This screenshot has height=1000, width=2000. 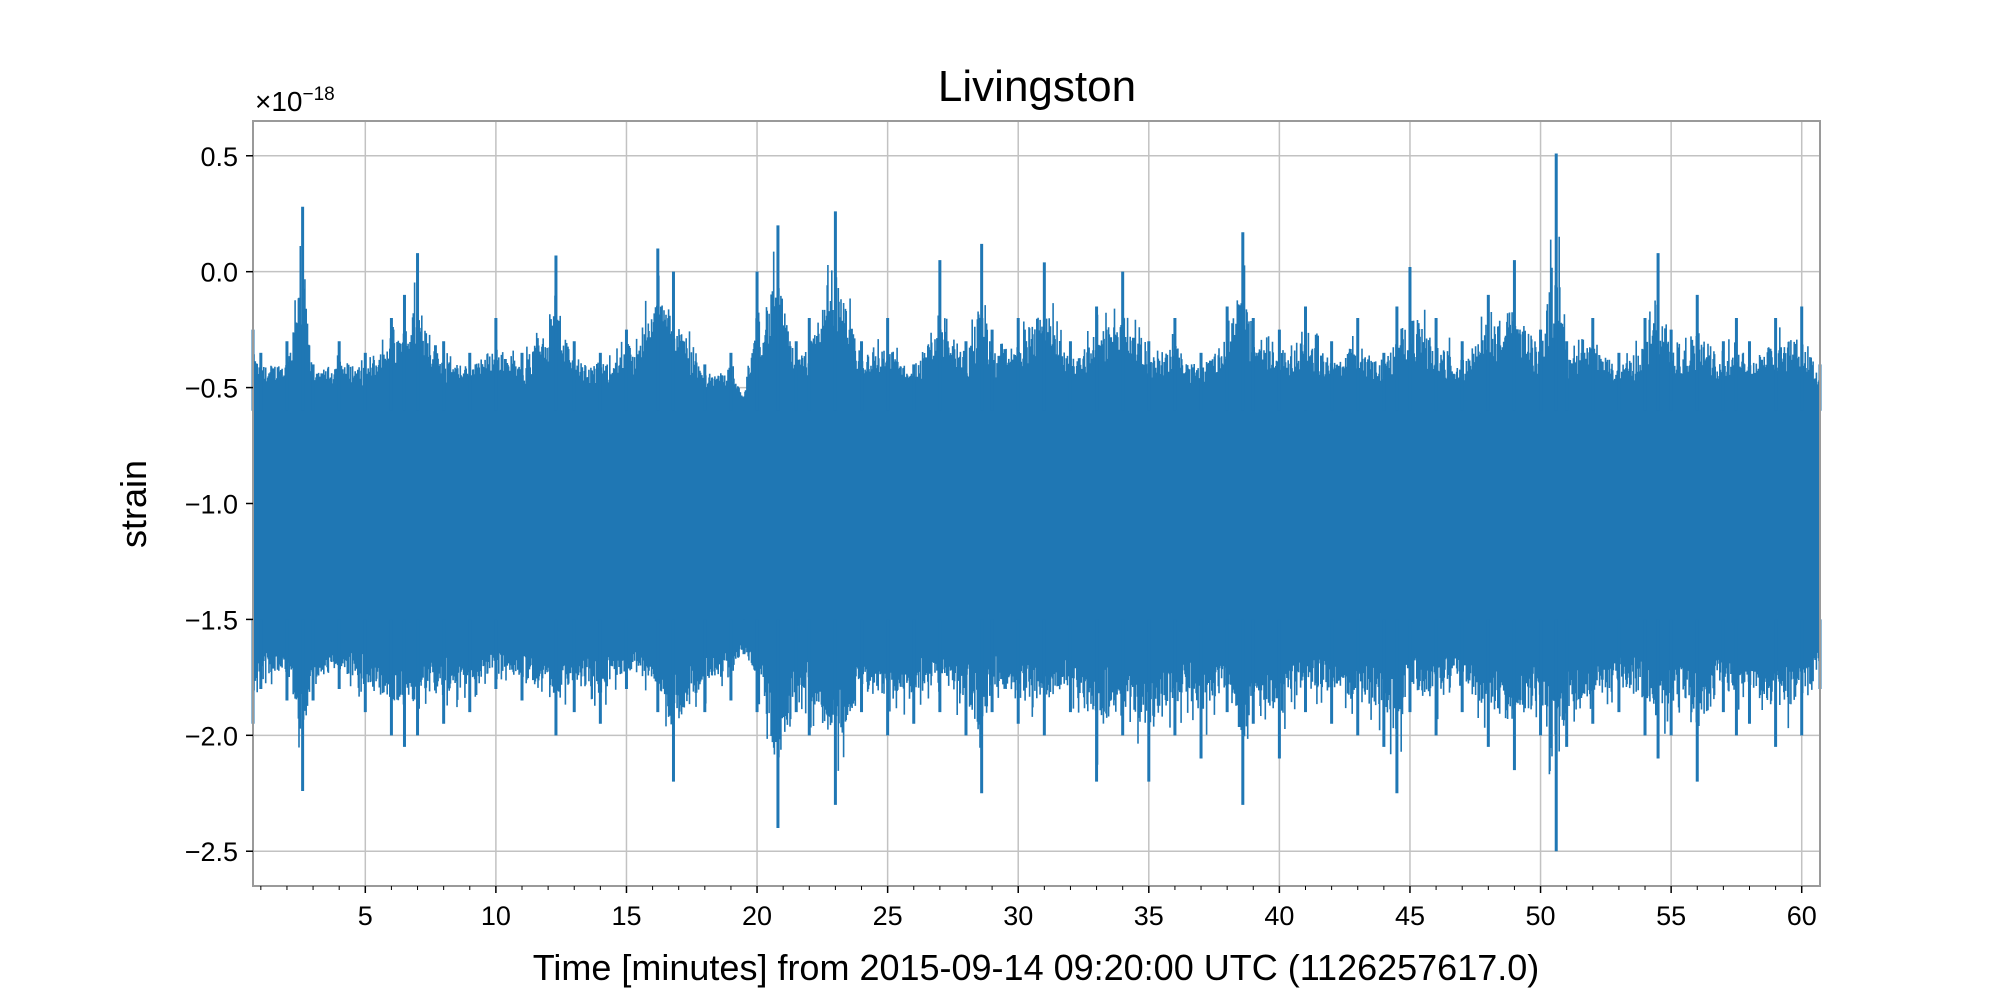 I want to click on x-tick-label: 5, so click(x=365, y=916).